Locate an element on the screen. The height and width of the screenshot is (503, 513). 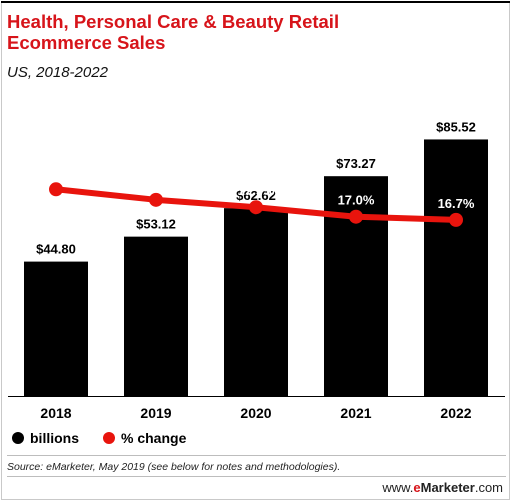
line-label-2022: 16.7% is located at coordinates (456, 203).